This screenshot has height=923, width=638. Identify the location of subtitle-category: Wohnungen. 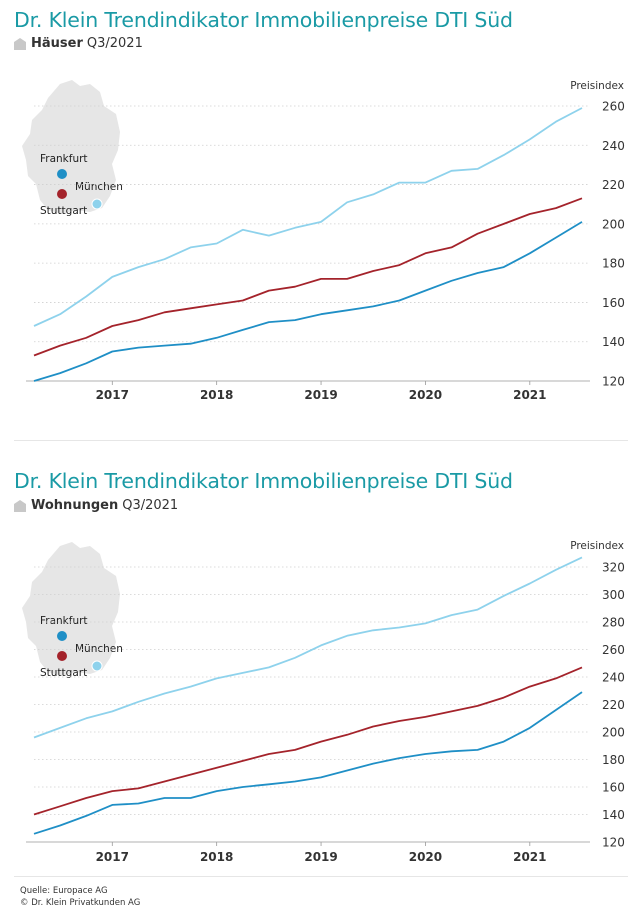
(75, 505).